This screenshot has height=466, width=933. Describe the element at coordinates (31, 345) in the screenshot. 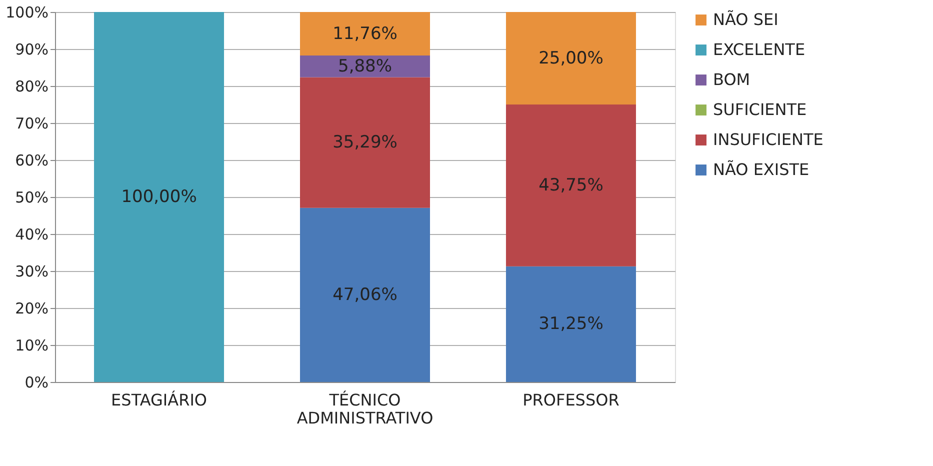

I see `y-tick-label: 10%` at that location.